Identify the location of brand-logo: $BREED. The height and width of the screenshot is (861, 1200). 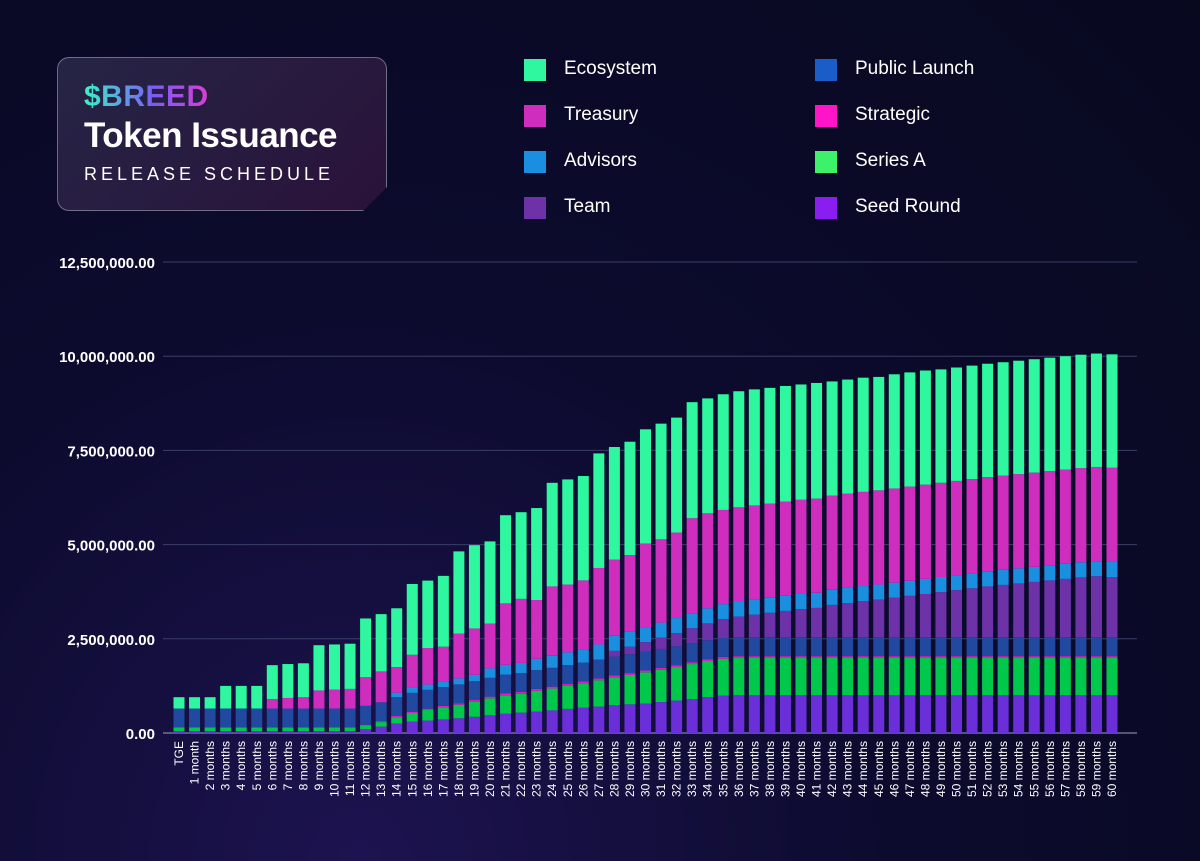
(146, 96).